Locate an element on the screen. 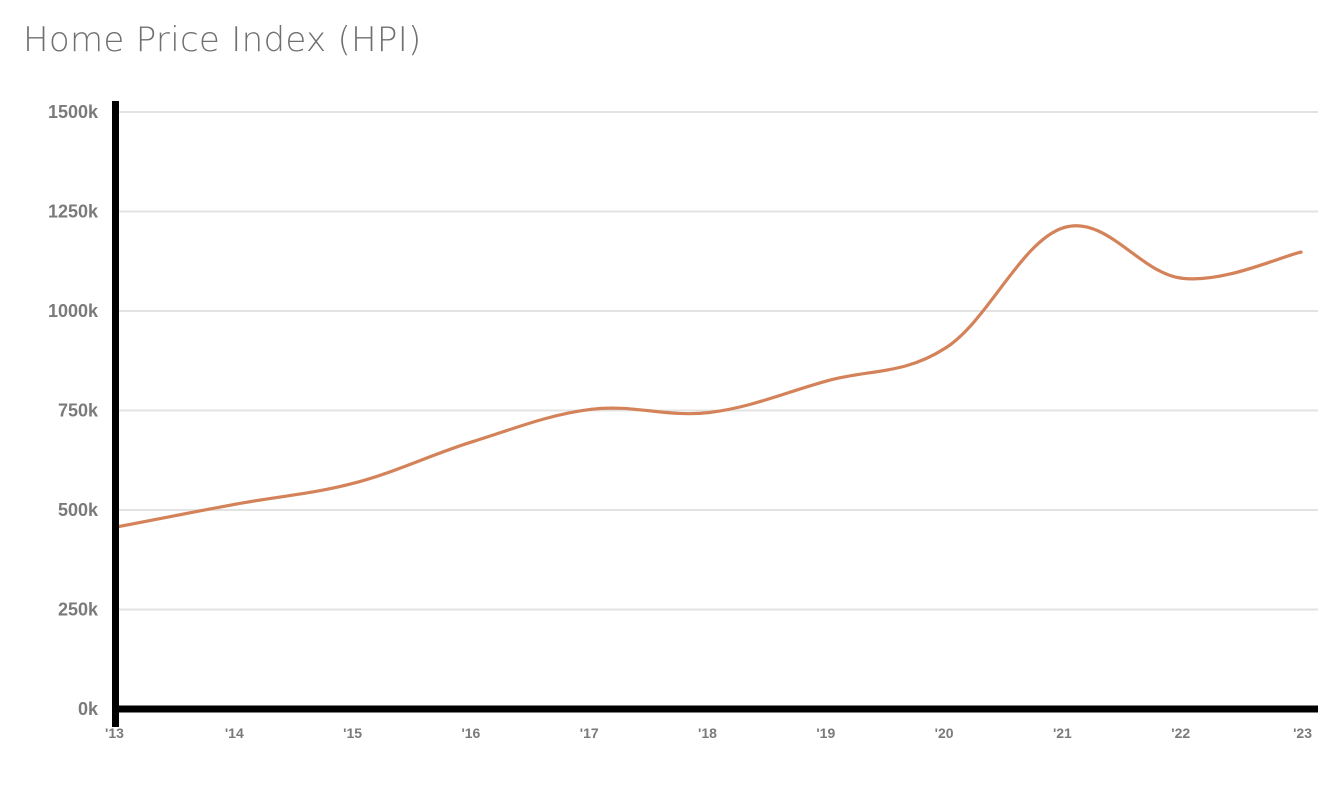 This screenshot has height=799, width=1342. y-tick-label: 1500k is located at coordinates (73, 112).